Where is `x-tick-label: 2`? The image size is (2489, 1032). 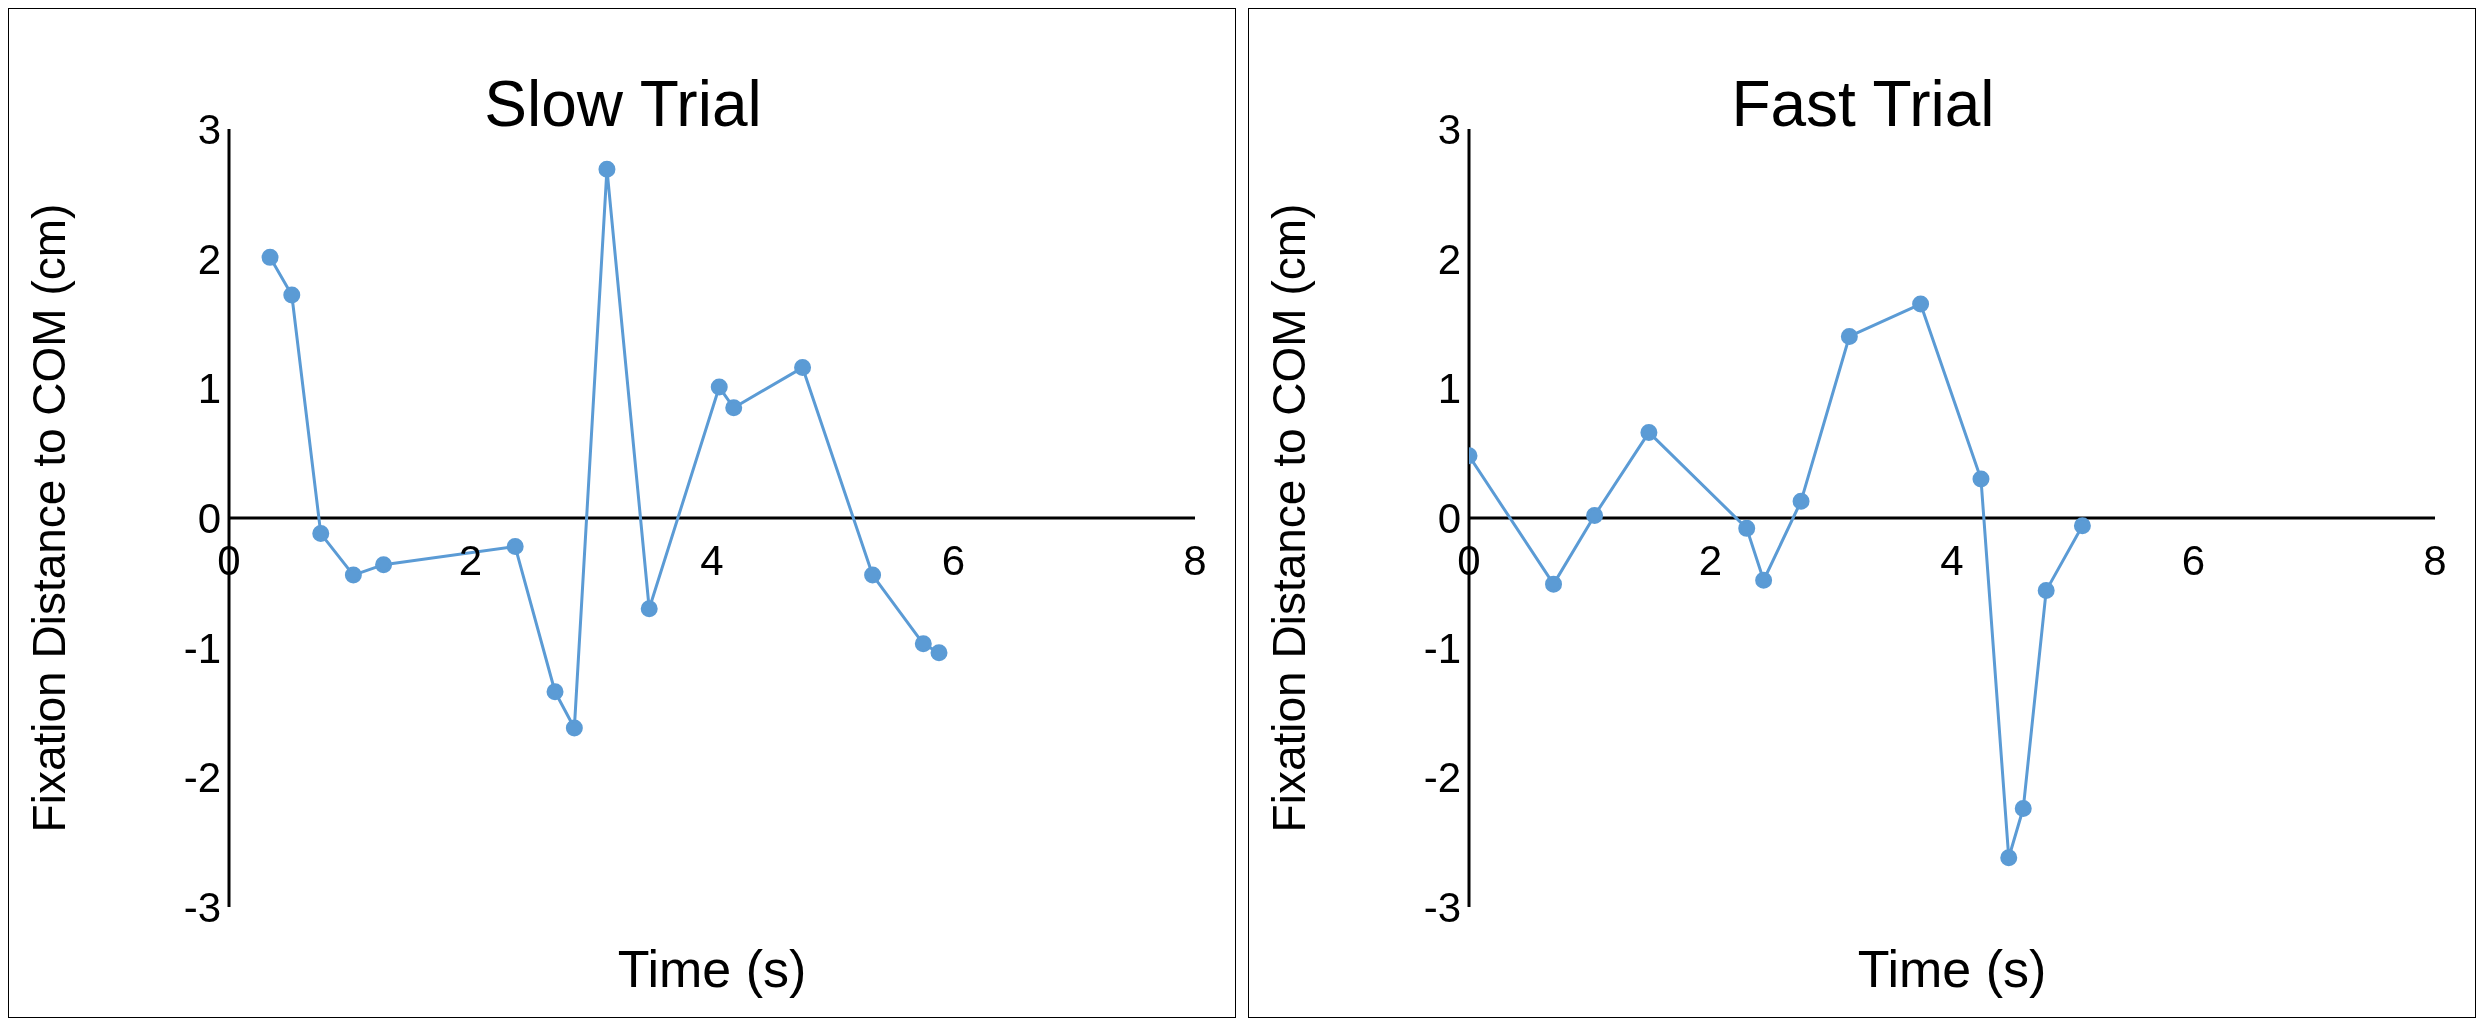 x-tick-label: 2 is located at coordinates (1710, 560).